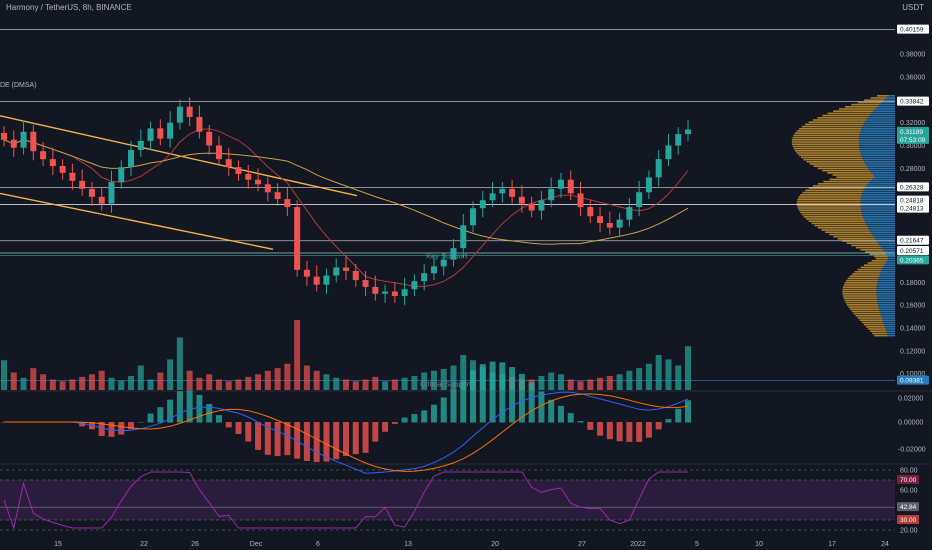 Image resolution: width=932 pixels, height=550 pixels. I want to click on macd-tick-label: 0.00000, so click(910, 423).